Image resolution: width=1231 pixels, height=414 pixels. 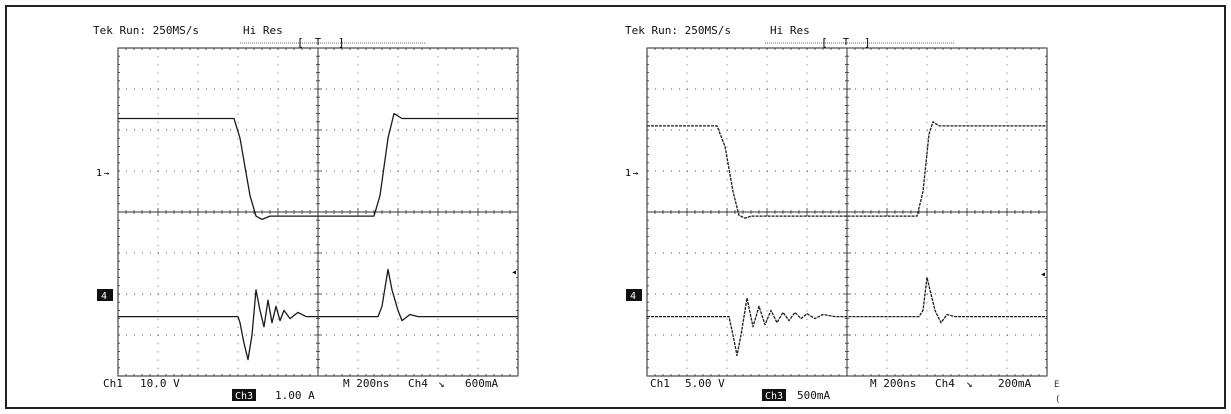 I want to click on right-header-mode: Hi Res, so click(x=790, y=30).